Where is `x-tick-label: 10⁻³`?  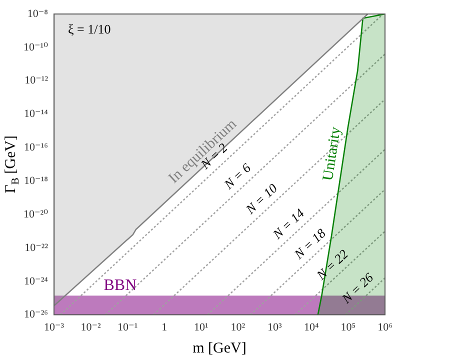 x-tick-label: 10⁻³ is located at coordinates (54, 327).